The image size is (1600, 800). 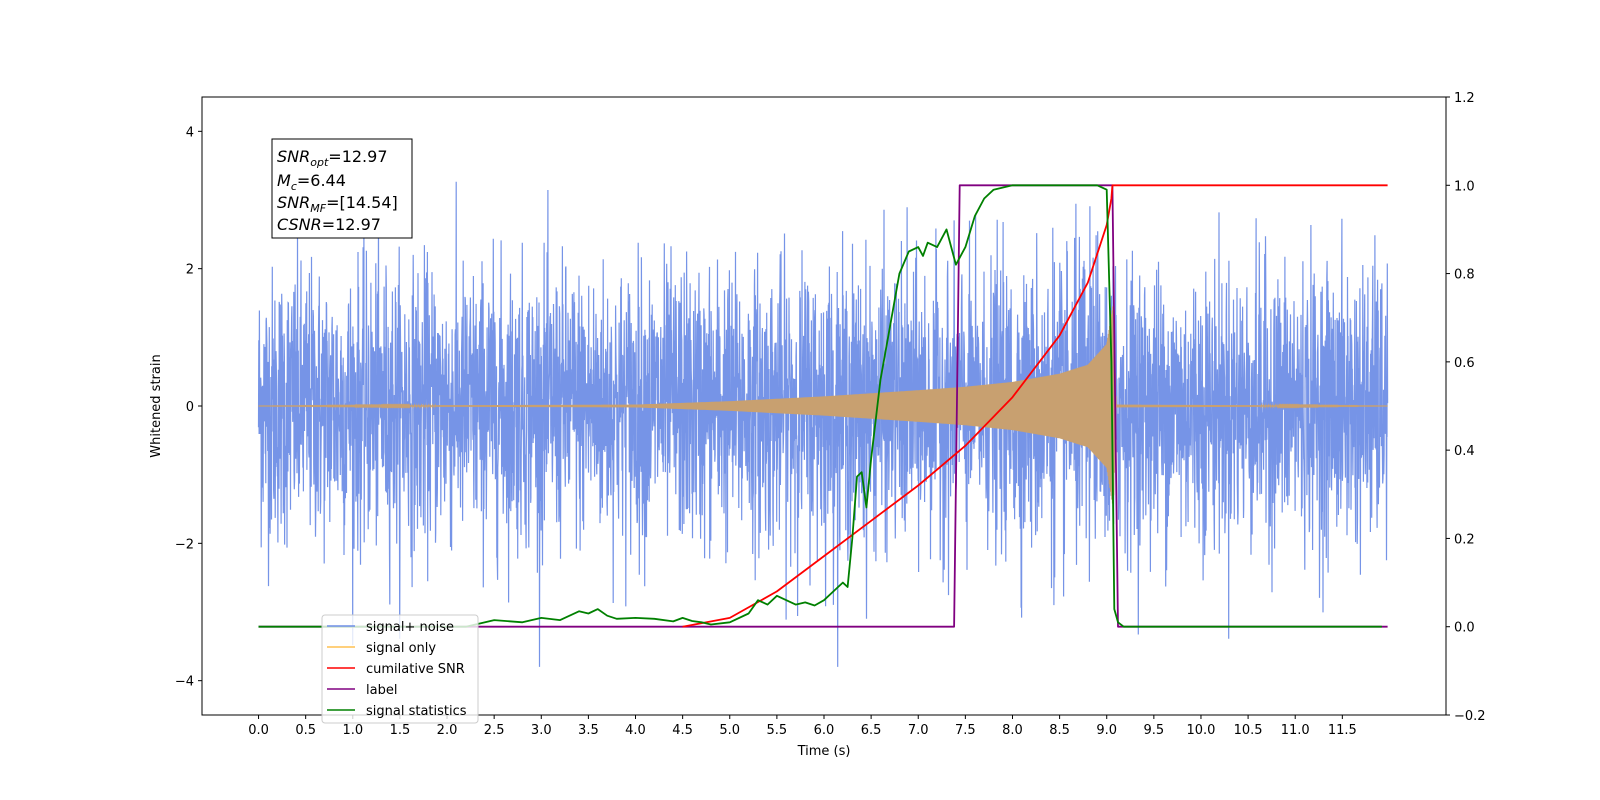 I want to click on x-tick-label: 5.0, so click(x=729, y=730).